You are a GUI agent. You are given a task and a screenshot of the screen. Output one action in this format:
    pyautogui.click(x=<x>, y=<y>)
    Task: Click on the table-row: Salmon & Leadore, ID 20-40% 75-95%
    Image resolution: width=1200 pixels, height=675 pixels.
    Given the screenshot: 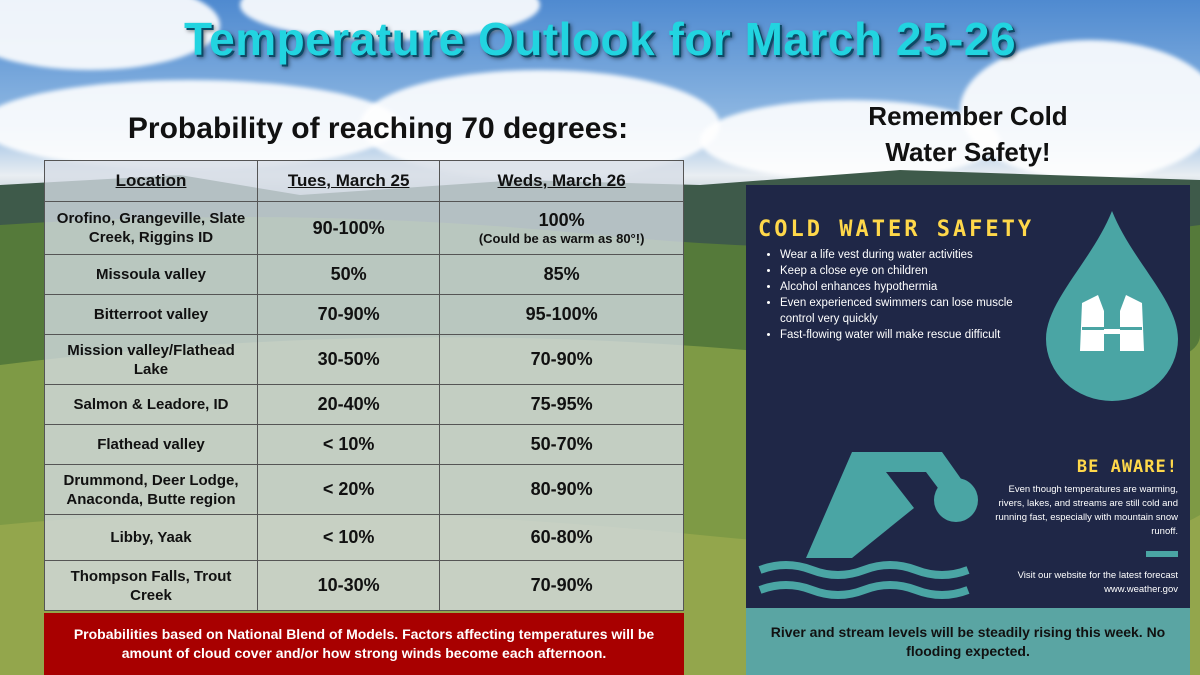 What is the action you would take?
    pyautogui.click(x=364, y=404)
    